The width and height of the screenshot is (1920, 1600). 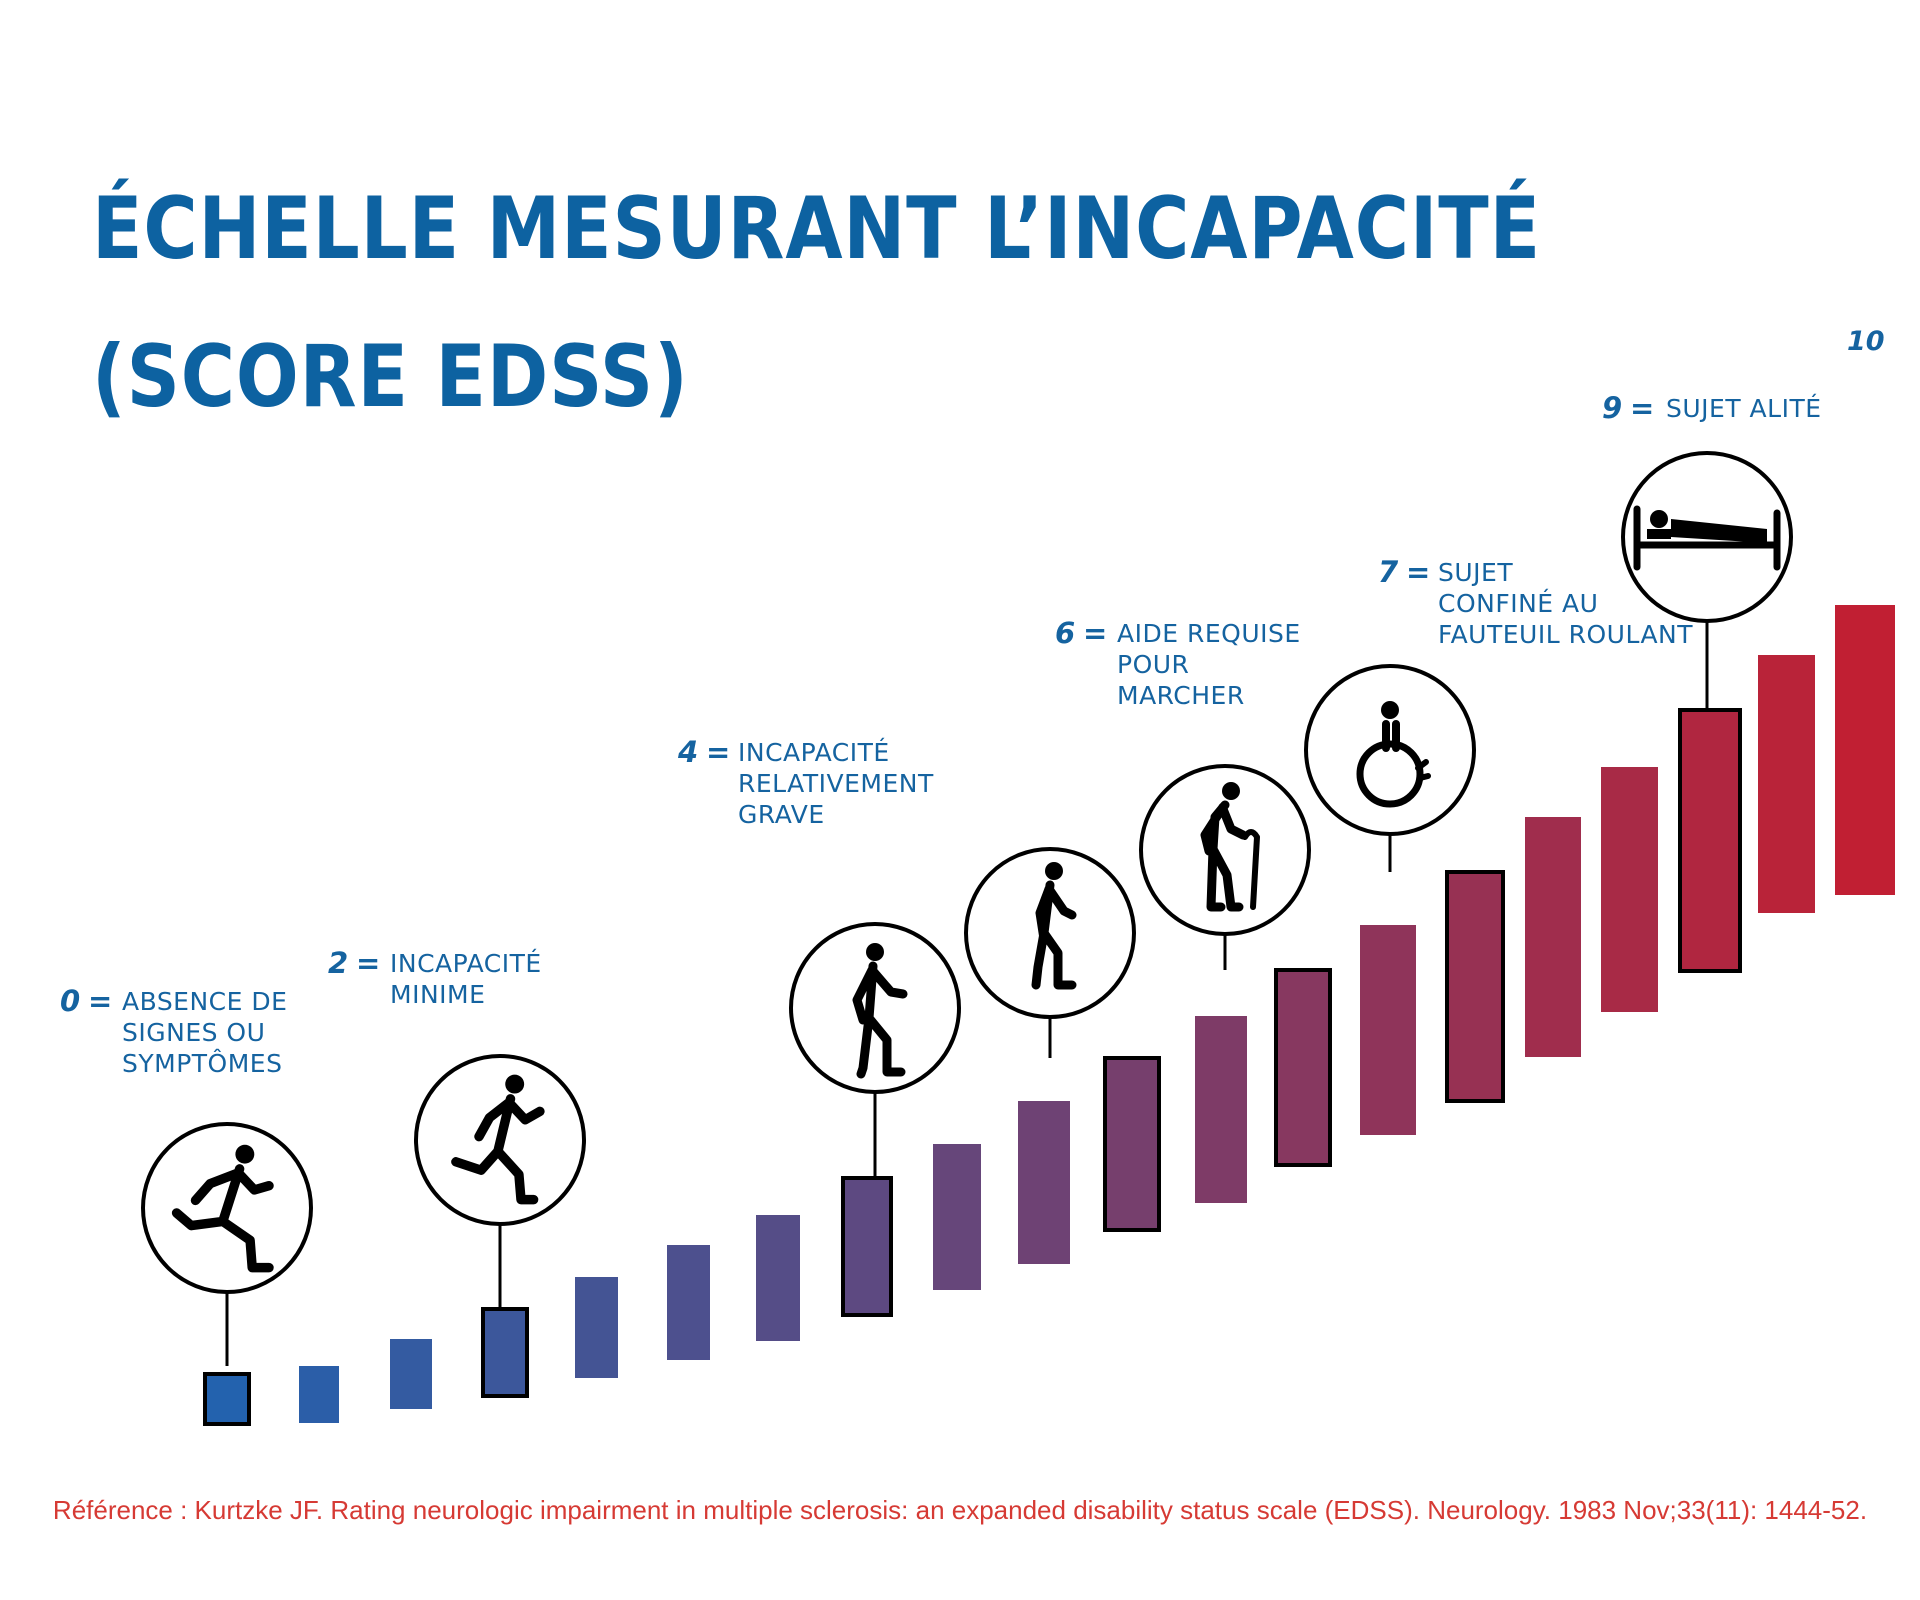 What do you see at coordinates (1054, 926) in the screenshot?
I see `slow-walking-person-icon` at bounding box center [1054, 926].